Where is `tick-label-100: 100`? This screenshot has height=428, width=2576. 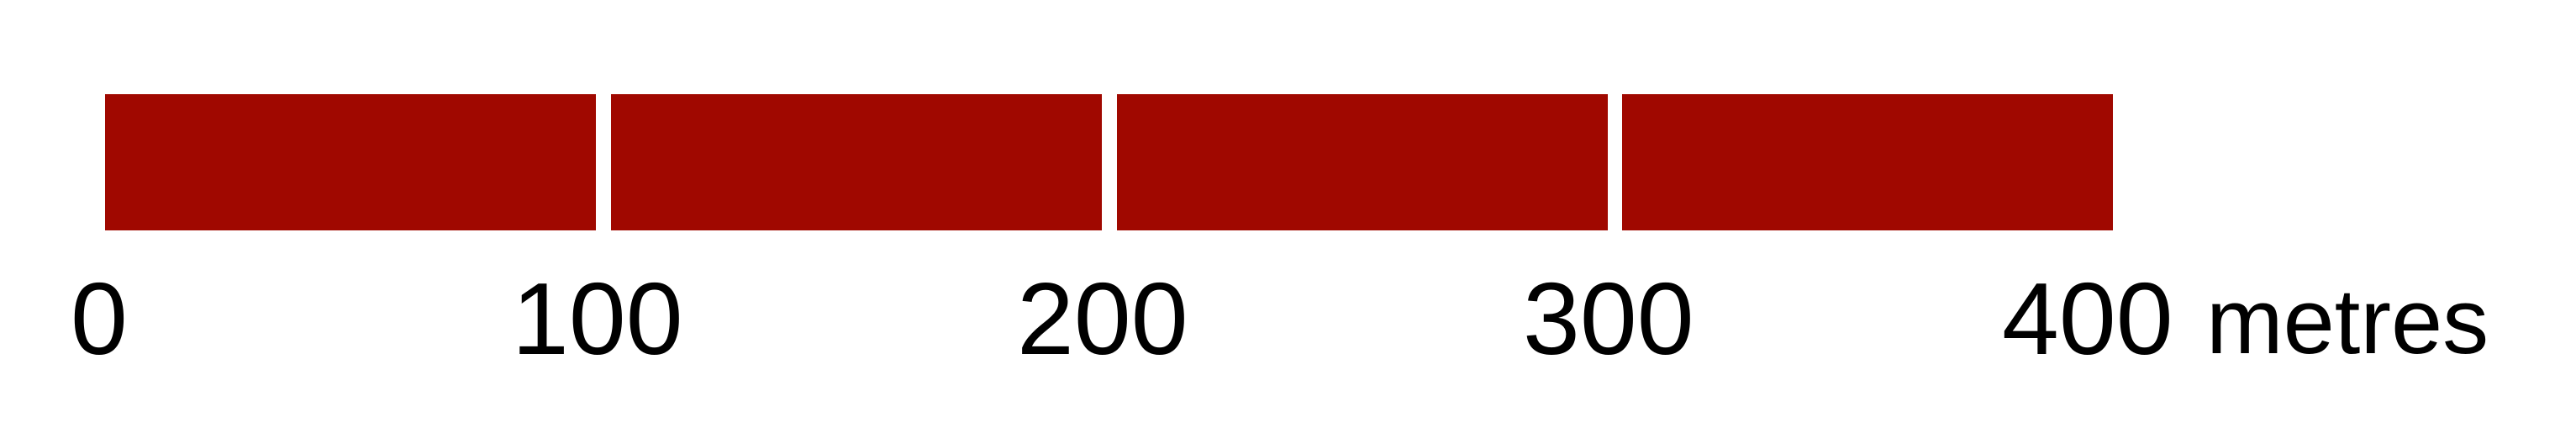
tick-label-100: 100 is located at coordinates (597, 319).